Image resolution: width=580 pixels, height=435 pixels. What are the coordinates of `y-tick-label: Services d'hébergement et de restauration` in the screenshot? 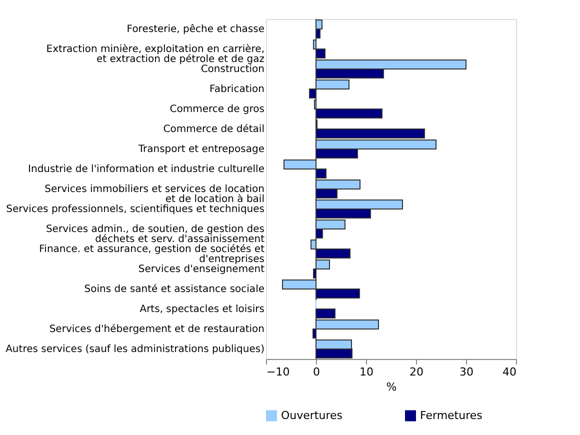 It's located at (156, 329).